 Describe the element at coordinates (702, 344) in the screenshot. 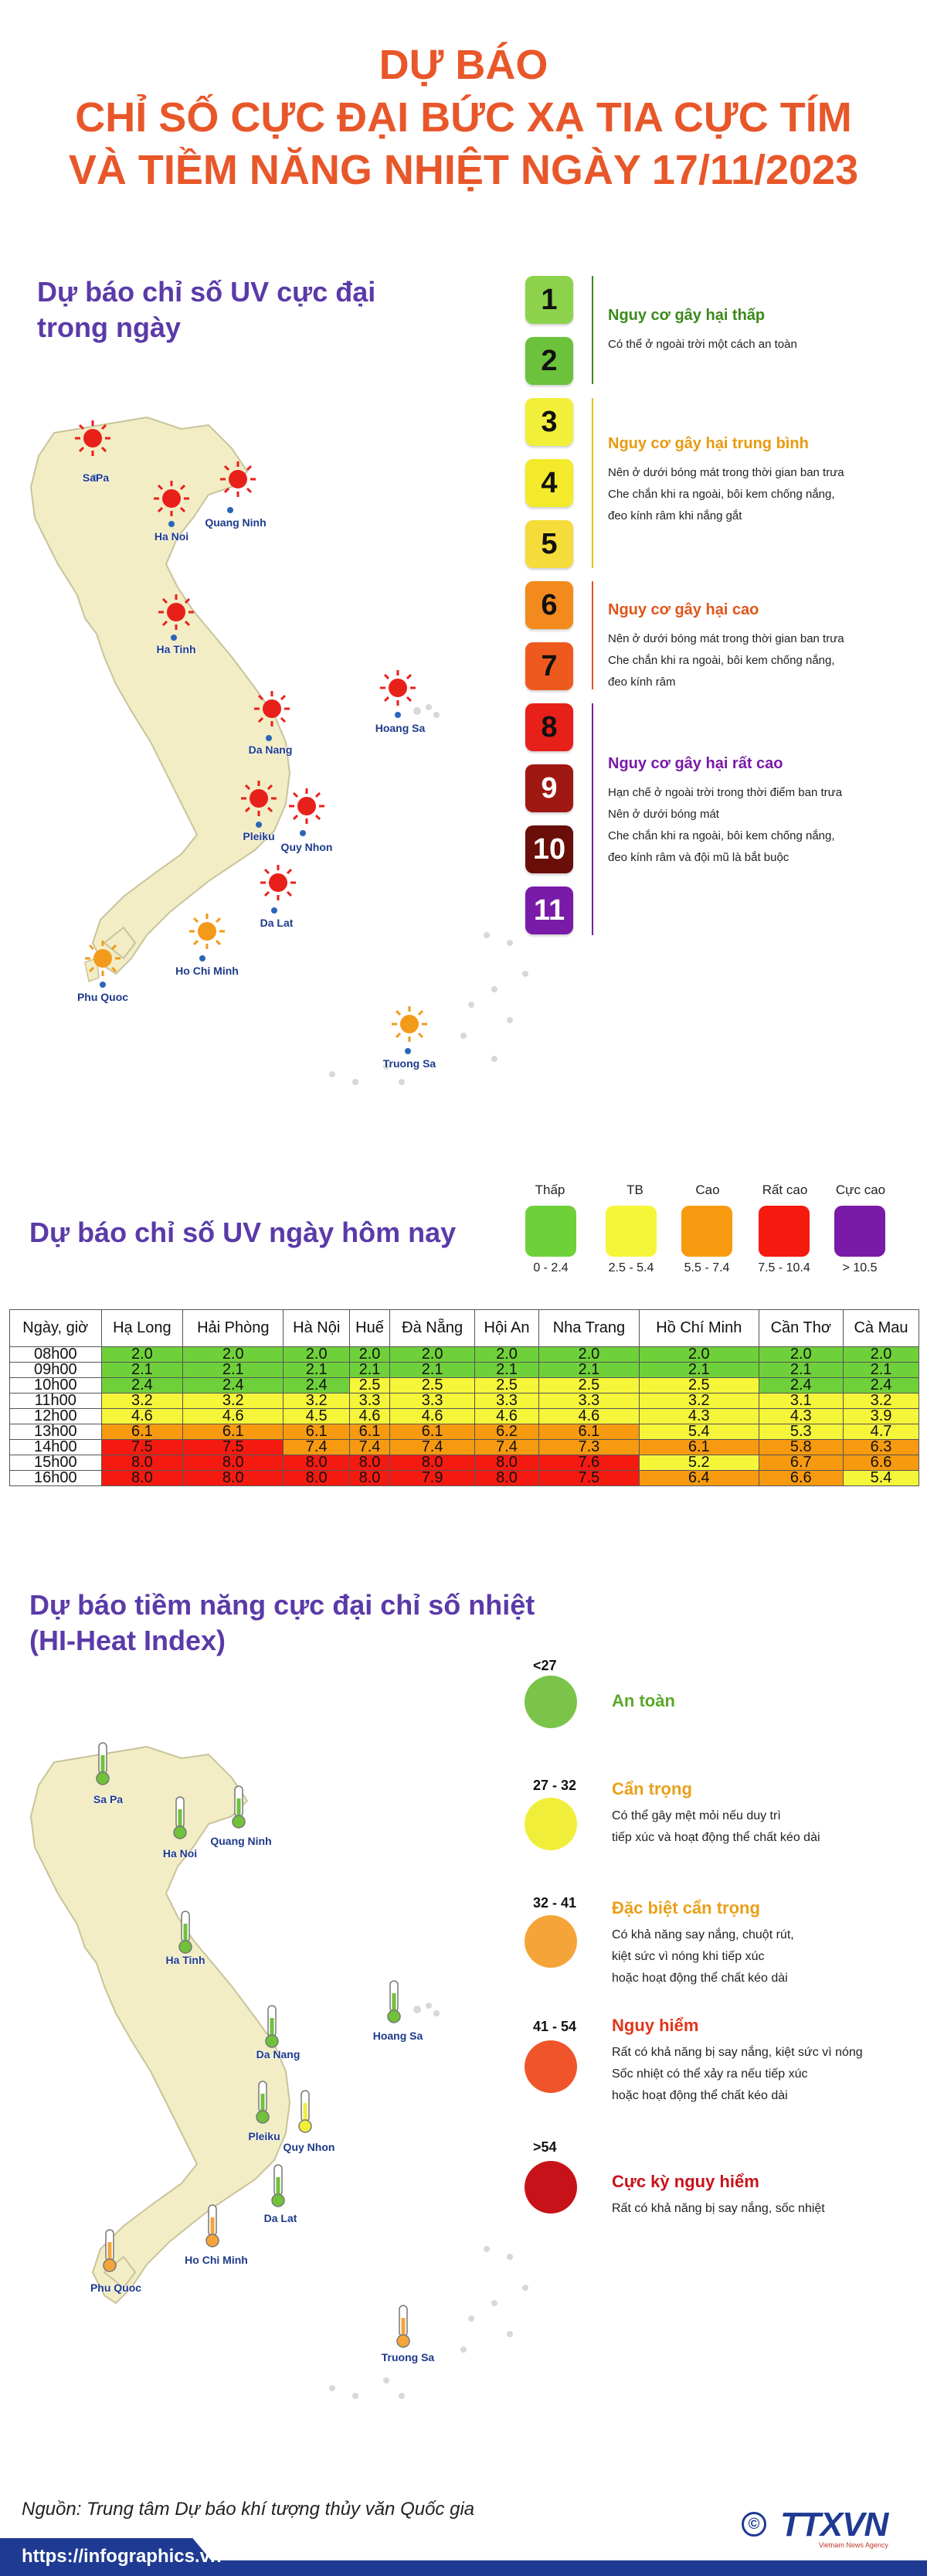

I see `uv-group-line: Có thể ở ngoài trời một cách an toàn` at that location.